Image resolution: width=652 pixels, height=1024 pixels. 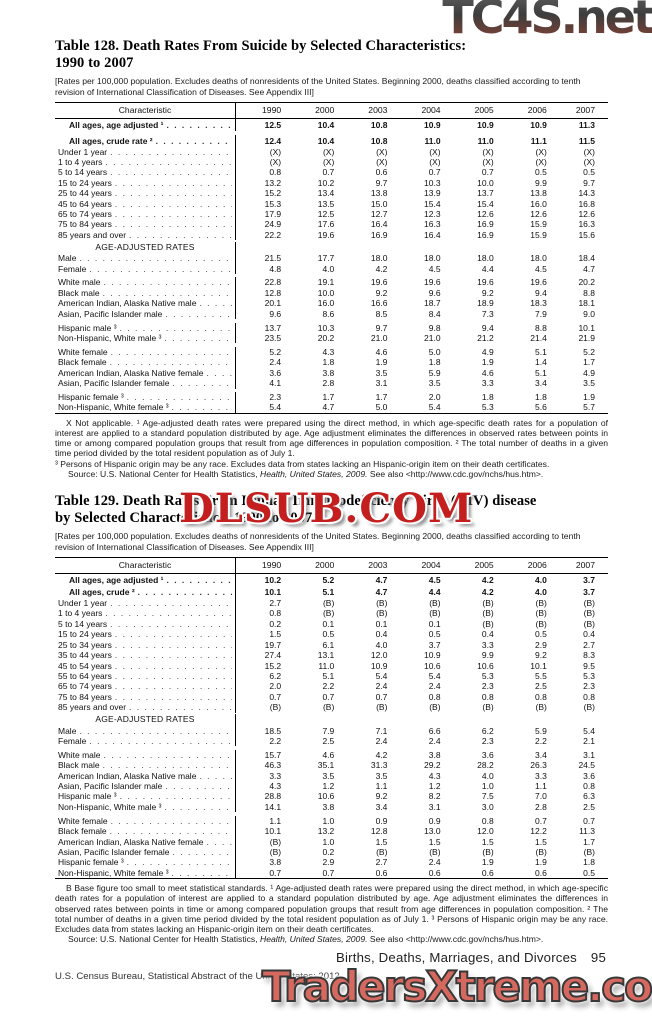 What do you see at coordinates (537, 565) in the screenshot?
I see `column-header-2006: 2006` at bounding box center [537, 565].